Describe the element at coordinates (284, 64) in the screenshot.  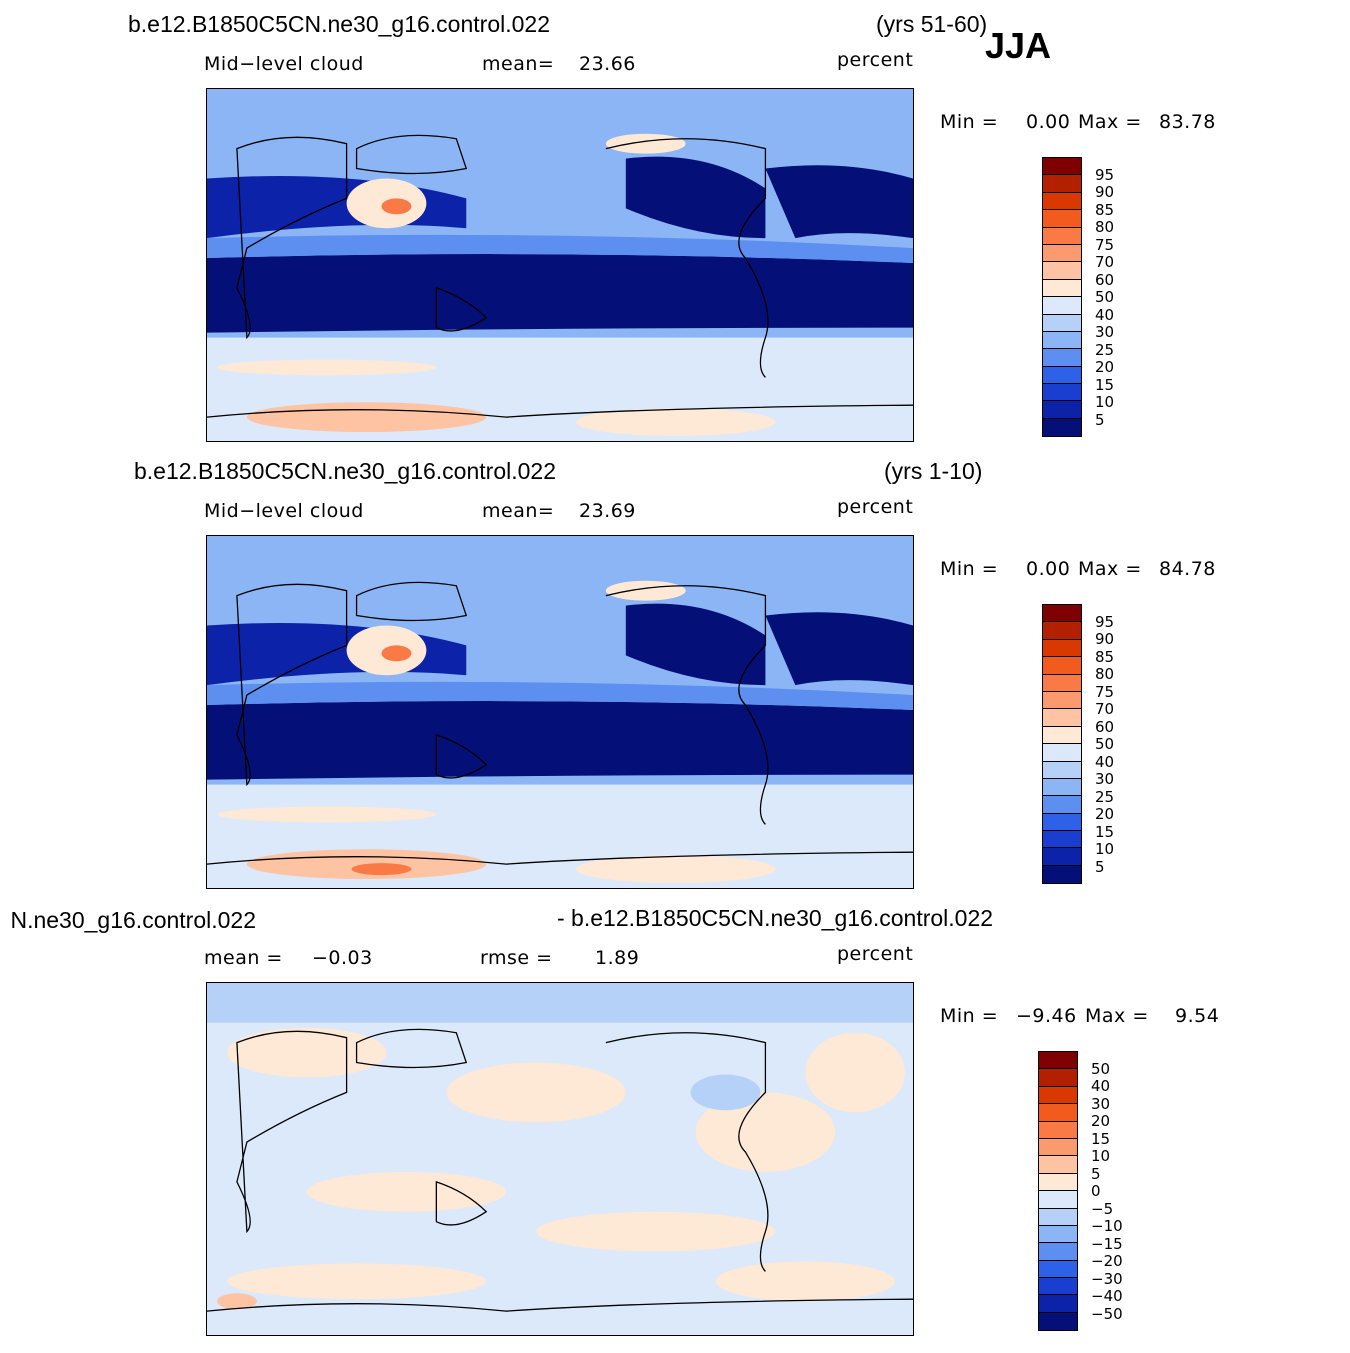
I see `panel1-variable: Mid−level cloud` at that location.